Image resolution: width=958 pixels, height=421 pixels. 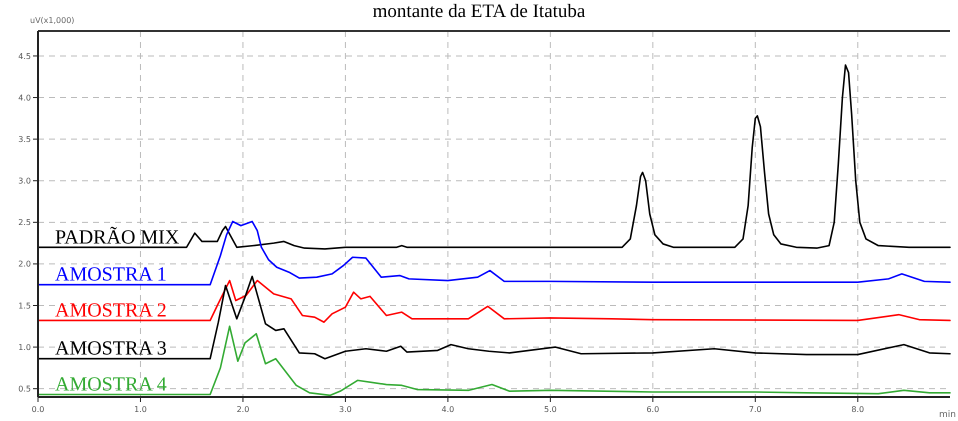 I want to click on y-tick-label: 2.0, so click(x=24, y=264).